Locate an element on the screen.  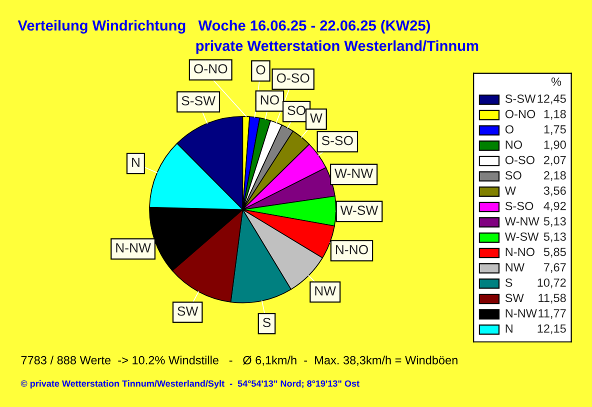
chart-subtitle: private Wetterstation Westerland/Tinnum is located at coordinates (337, 47).